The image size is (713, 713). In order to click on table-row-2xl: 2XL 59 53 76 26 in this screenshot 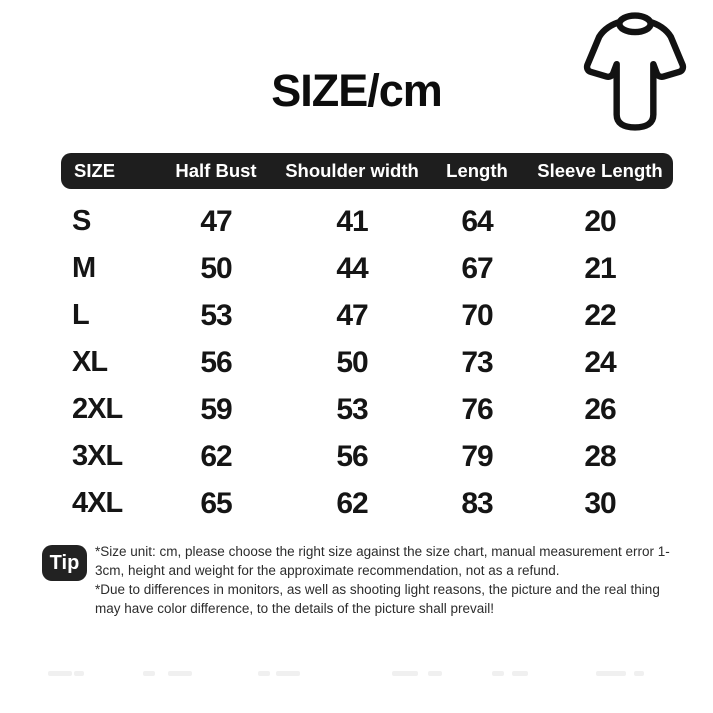, I will do `click(367, 409)`.